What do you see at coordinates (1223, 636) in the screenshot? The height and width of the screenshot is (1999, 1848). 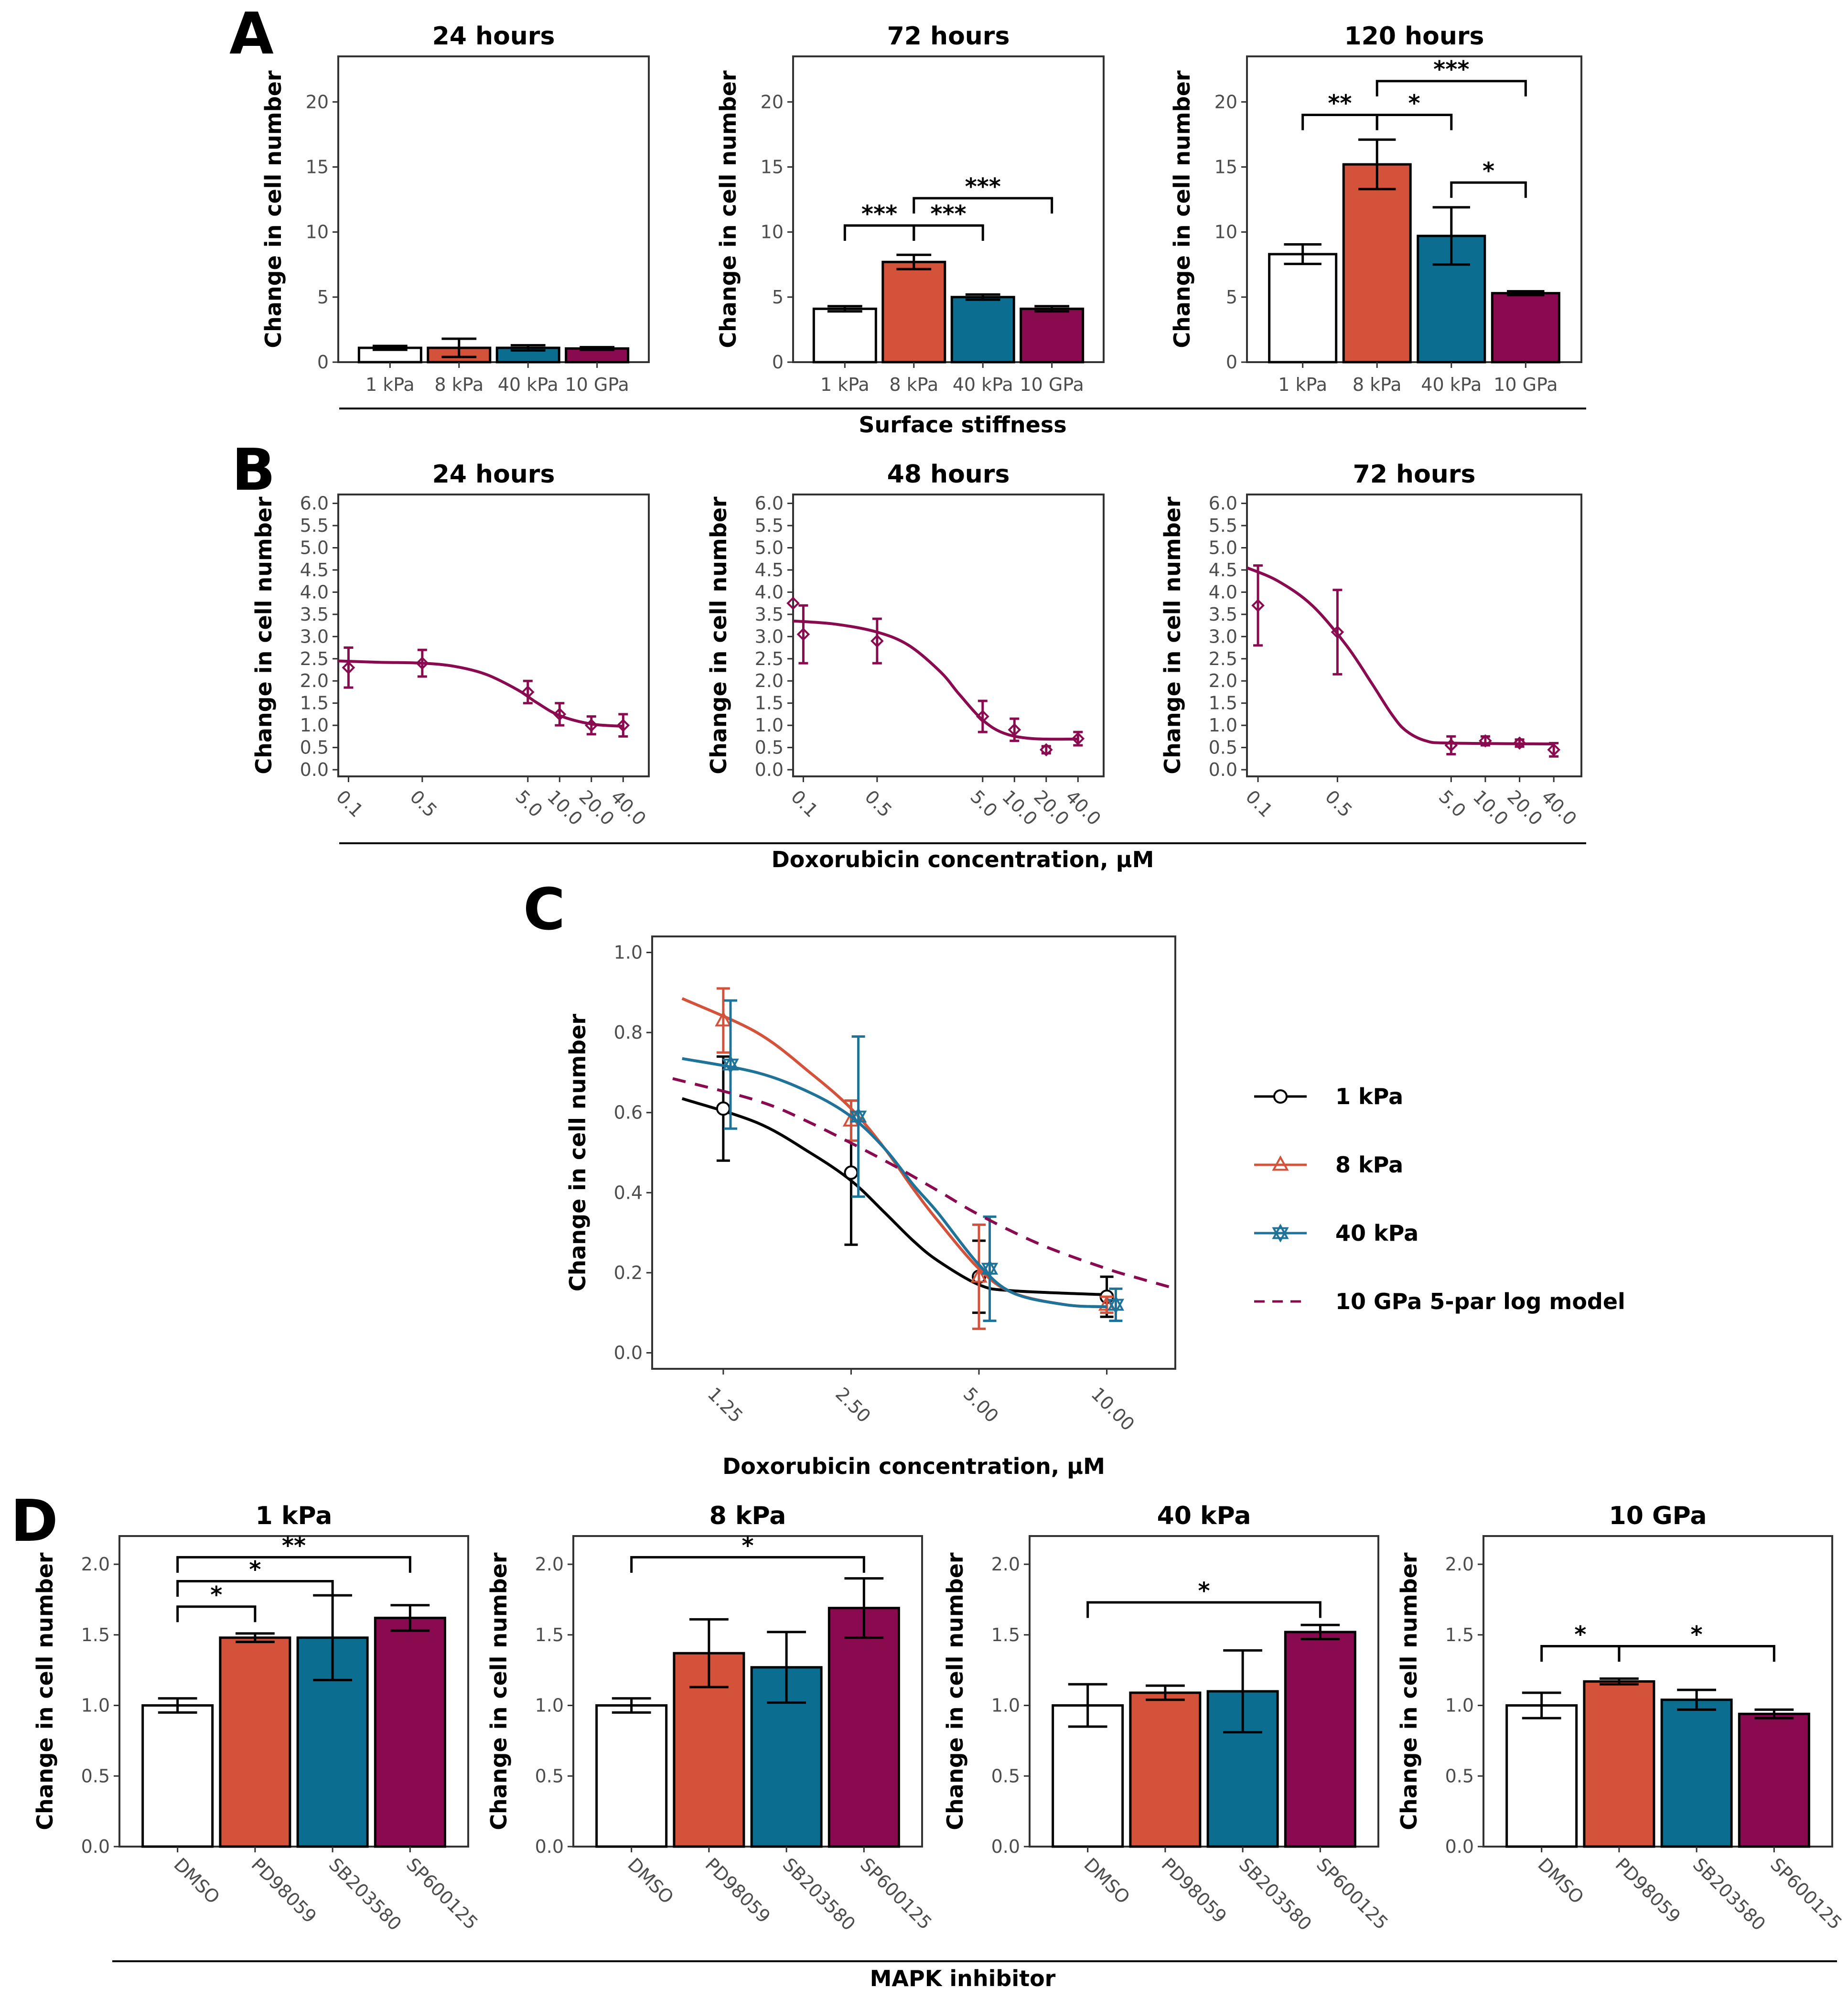 I see `y-tick-label: 3.0` at bounding box center [1223, 636].